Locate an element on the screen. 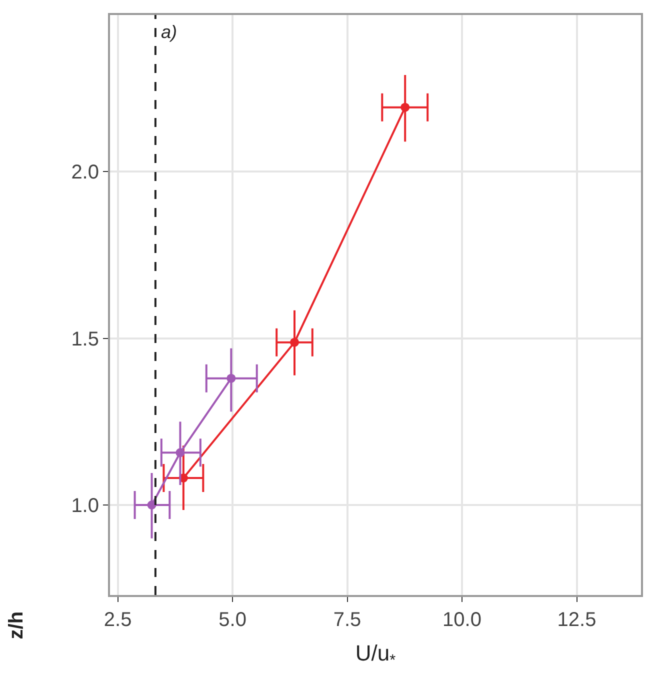  x-tick-label: 2.5 is located at coordinates (118, 620).